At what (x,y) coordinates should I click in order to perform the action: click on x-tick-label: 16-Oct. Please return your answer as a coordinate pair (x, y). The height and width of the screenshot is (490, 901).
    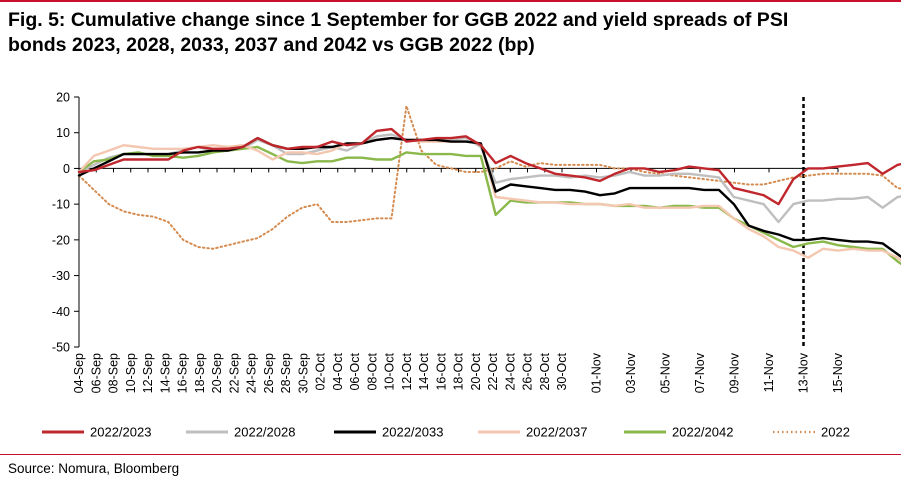
    Looking at the image, I should click on (441, 371).